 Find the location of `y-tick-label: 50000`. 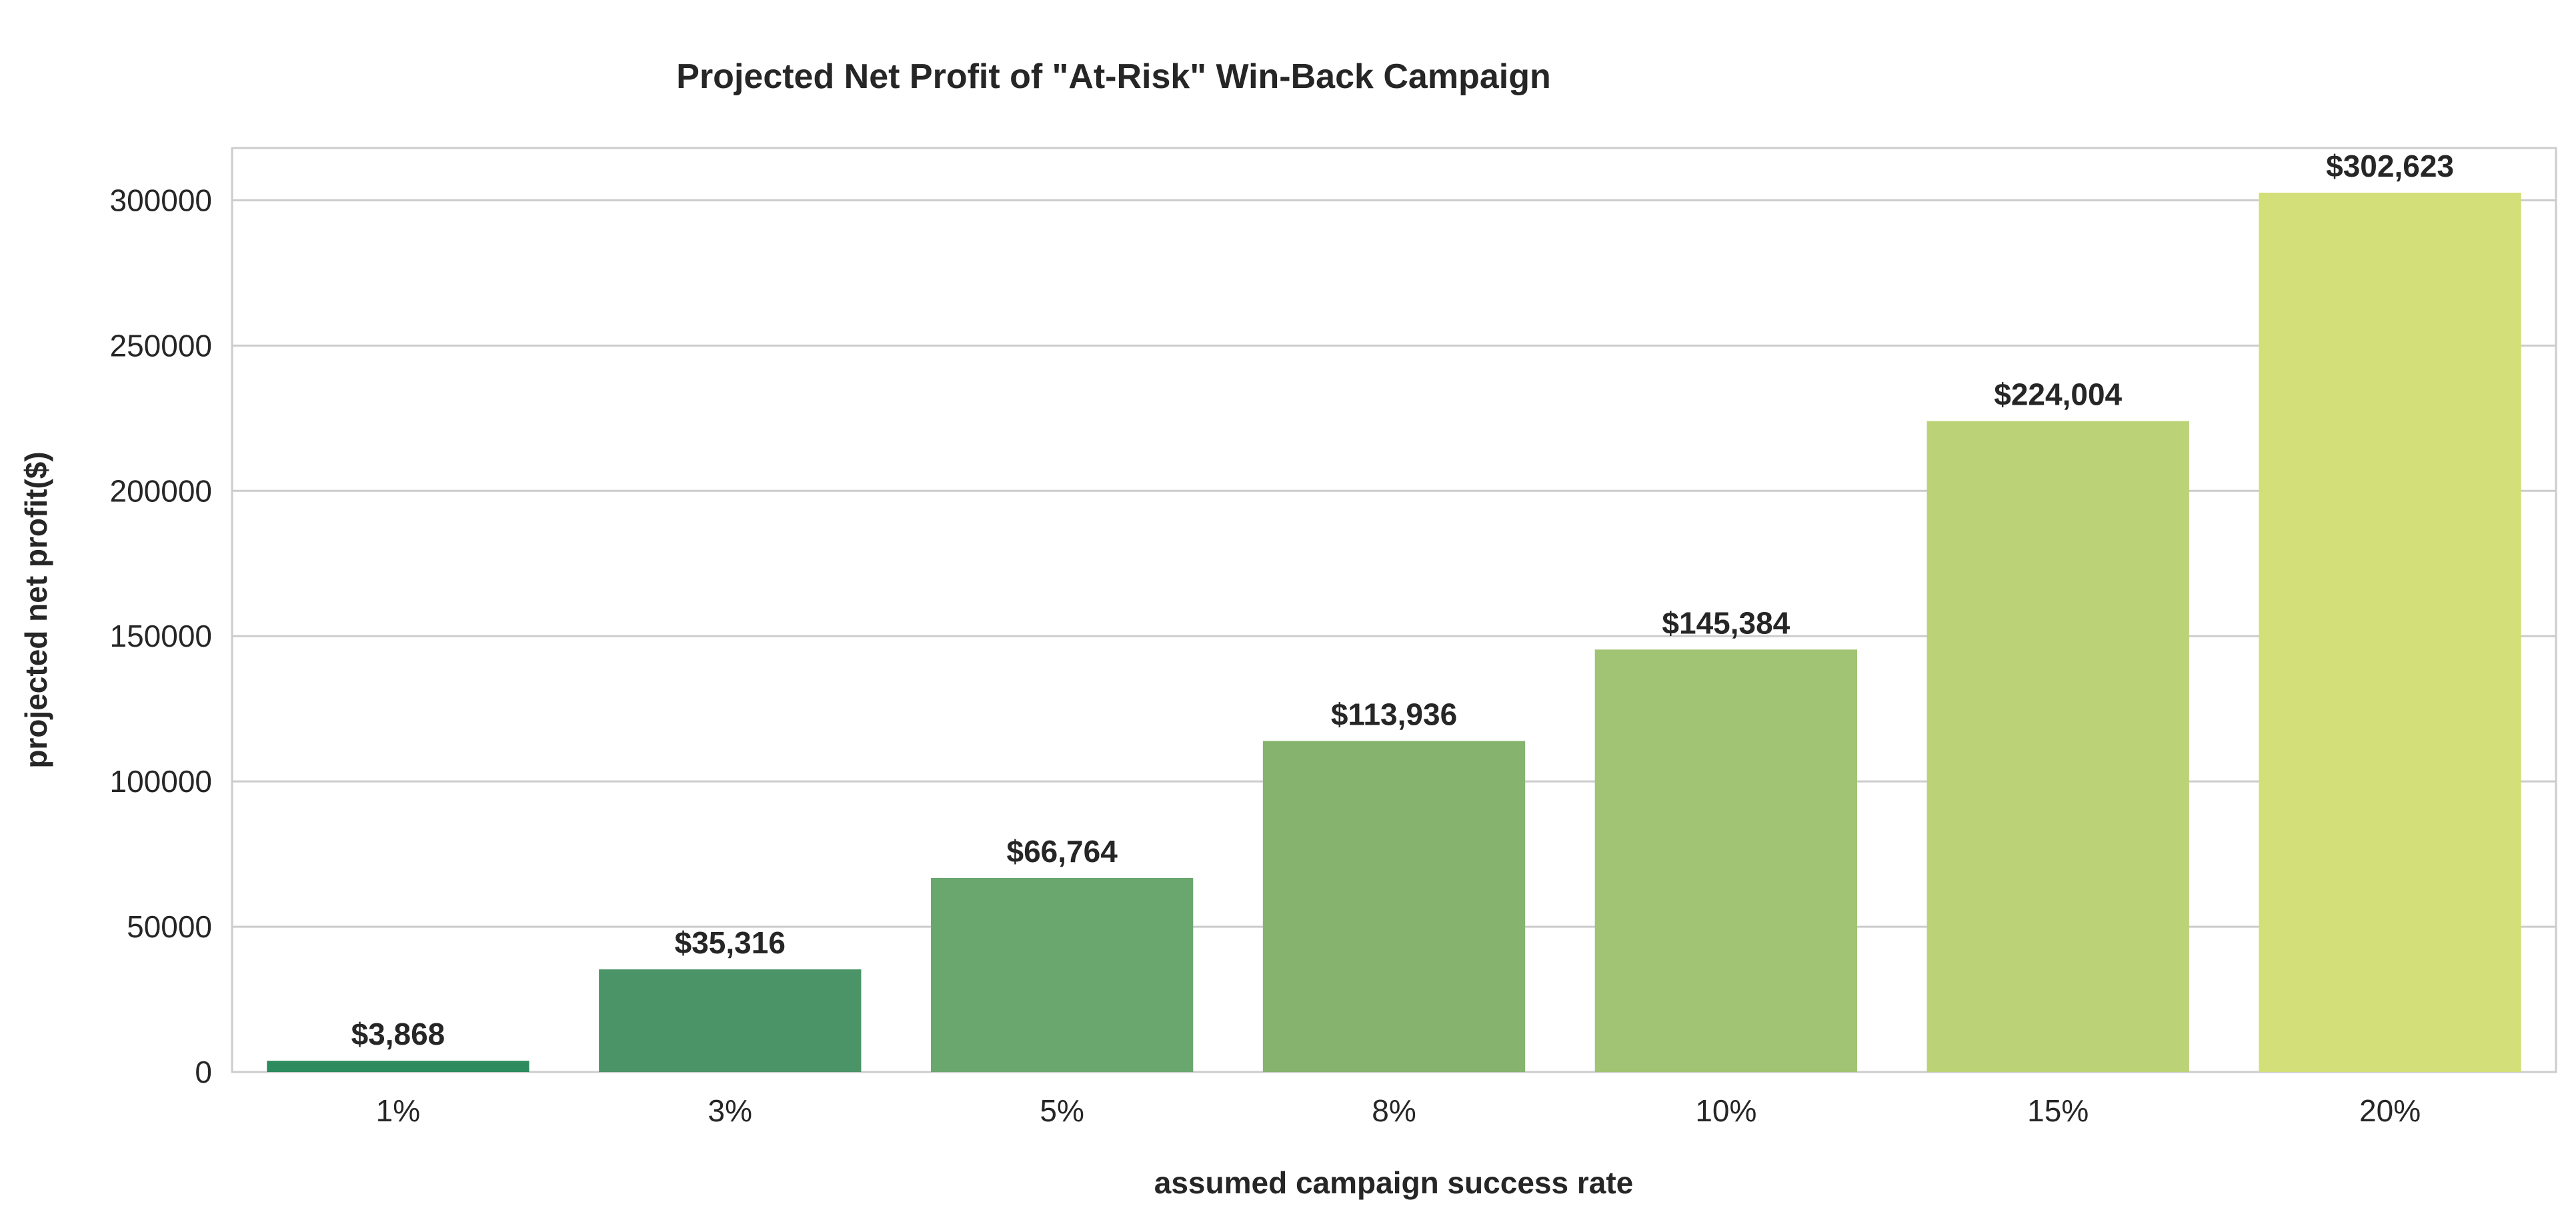

y-tick-label: 50000 is located at coordinates (169, 926).